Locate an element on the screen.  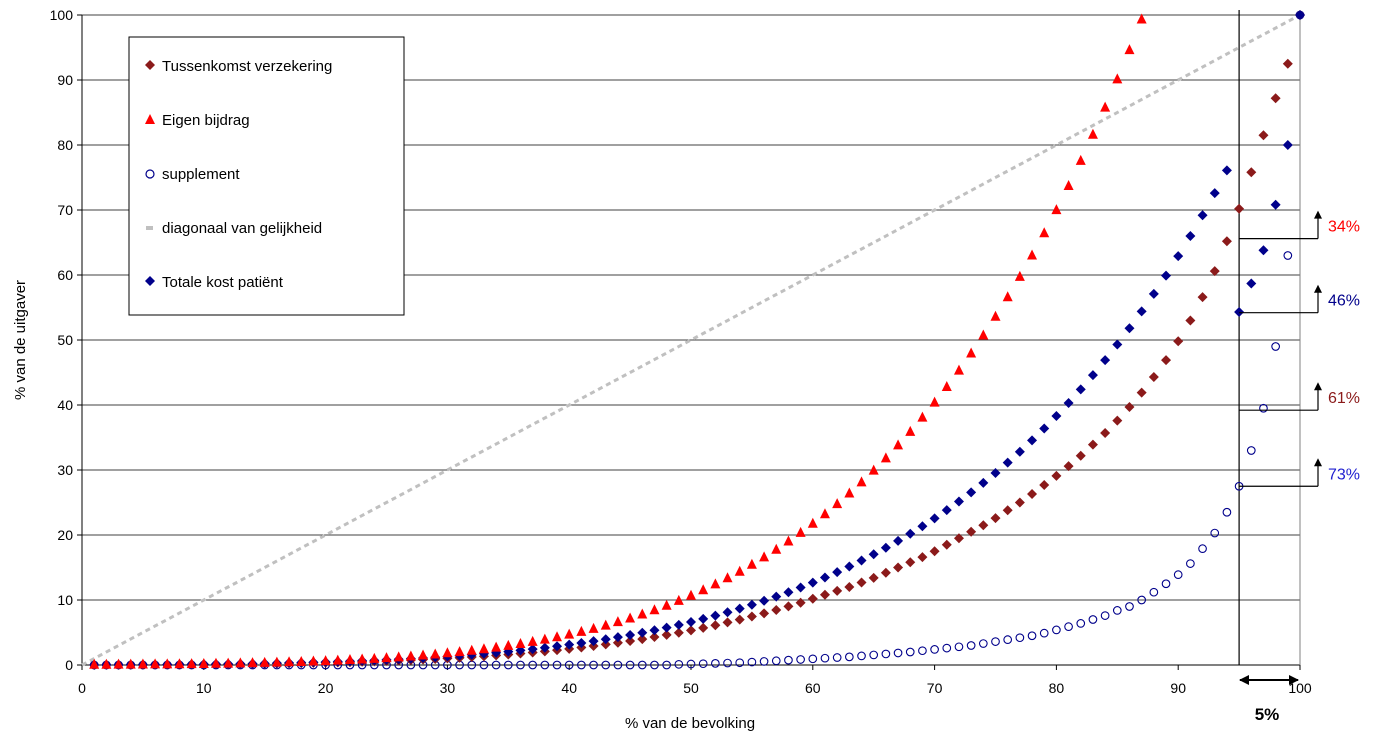
legend-marker-circle-icon is located at coordinates (150, 174).